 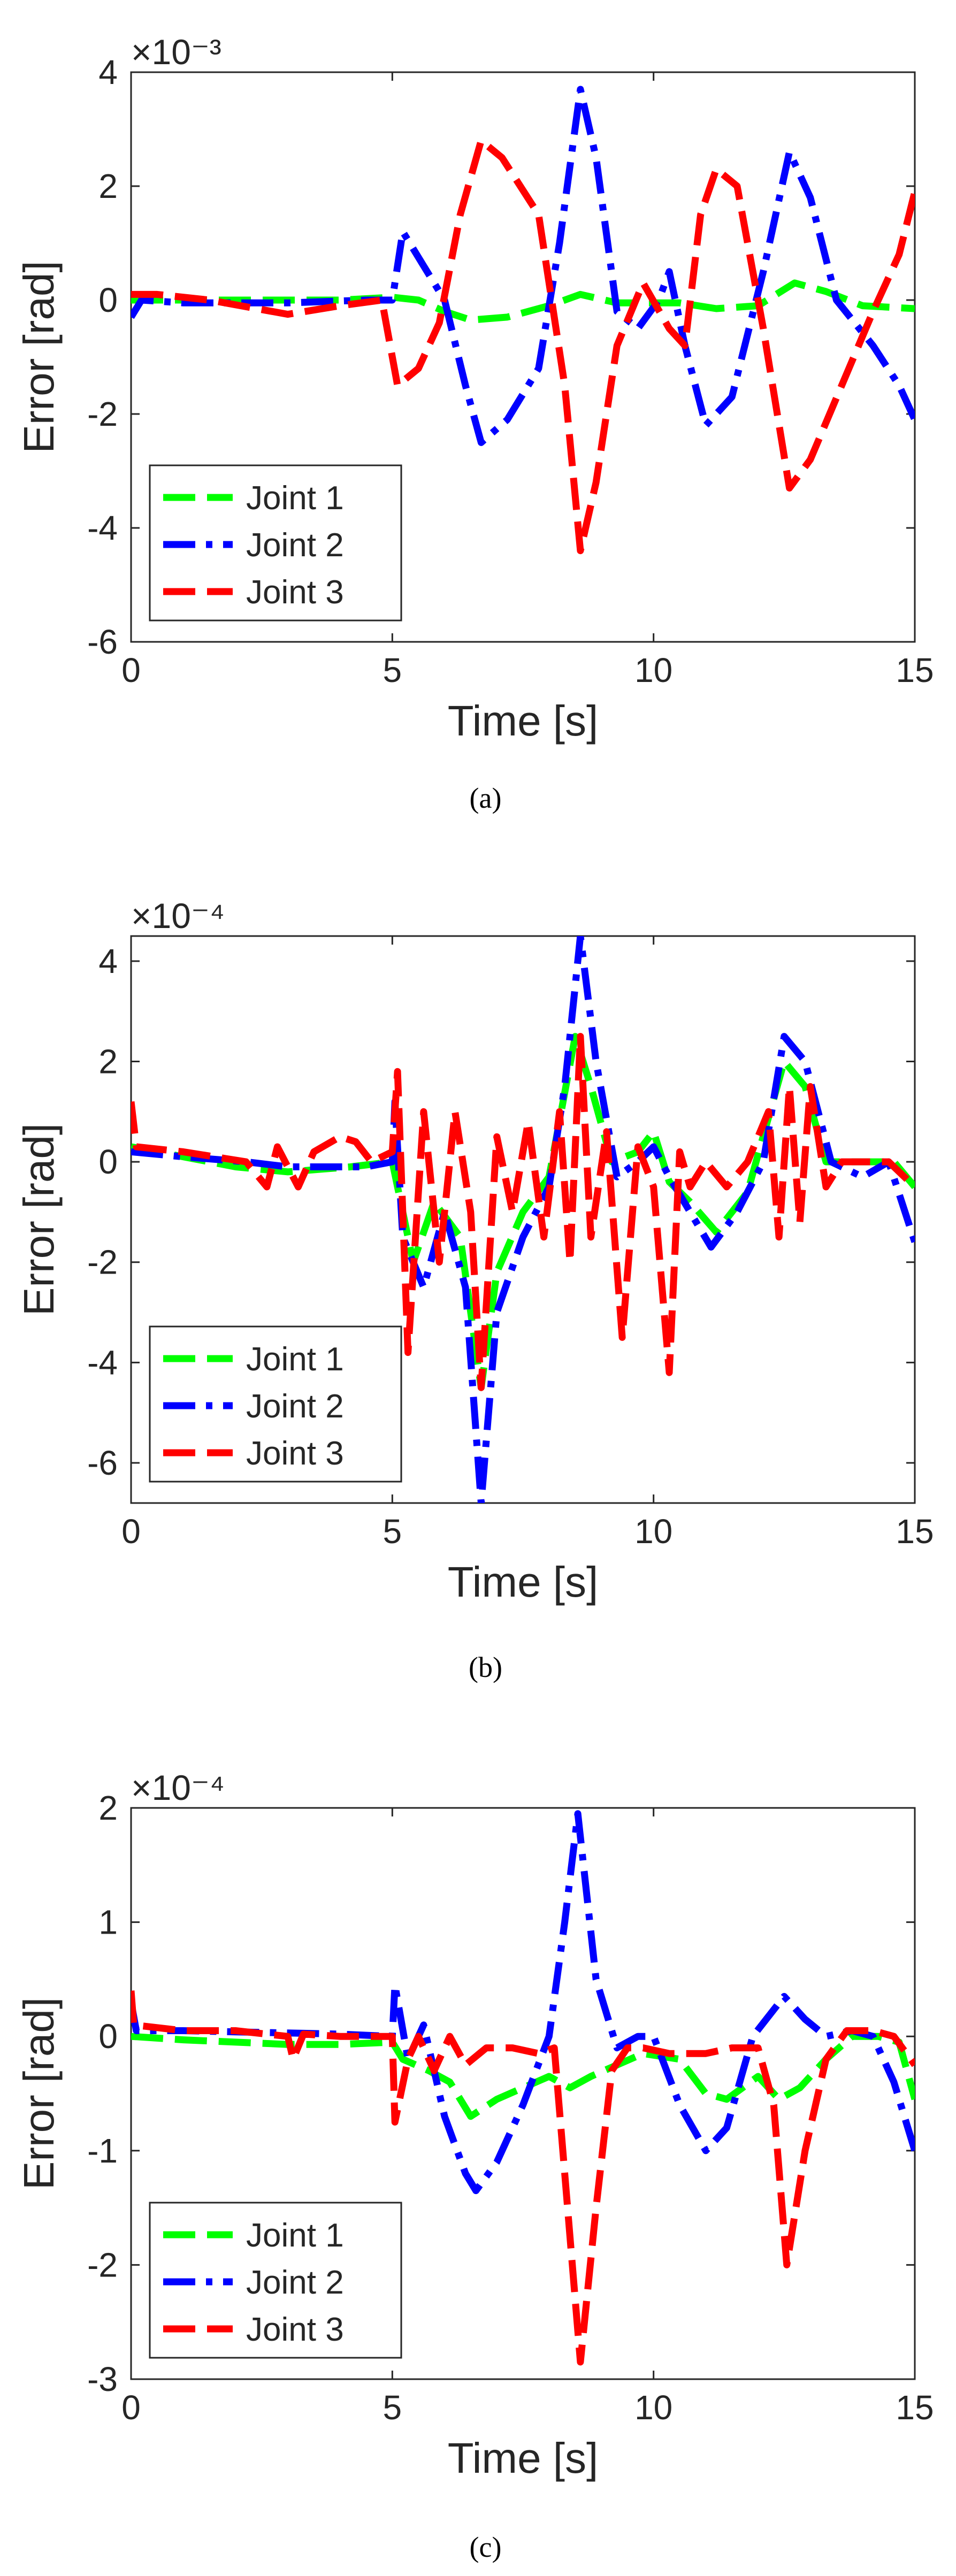 I want to click on series-group, so click(x=523, y=320).